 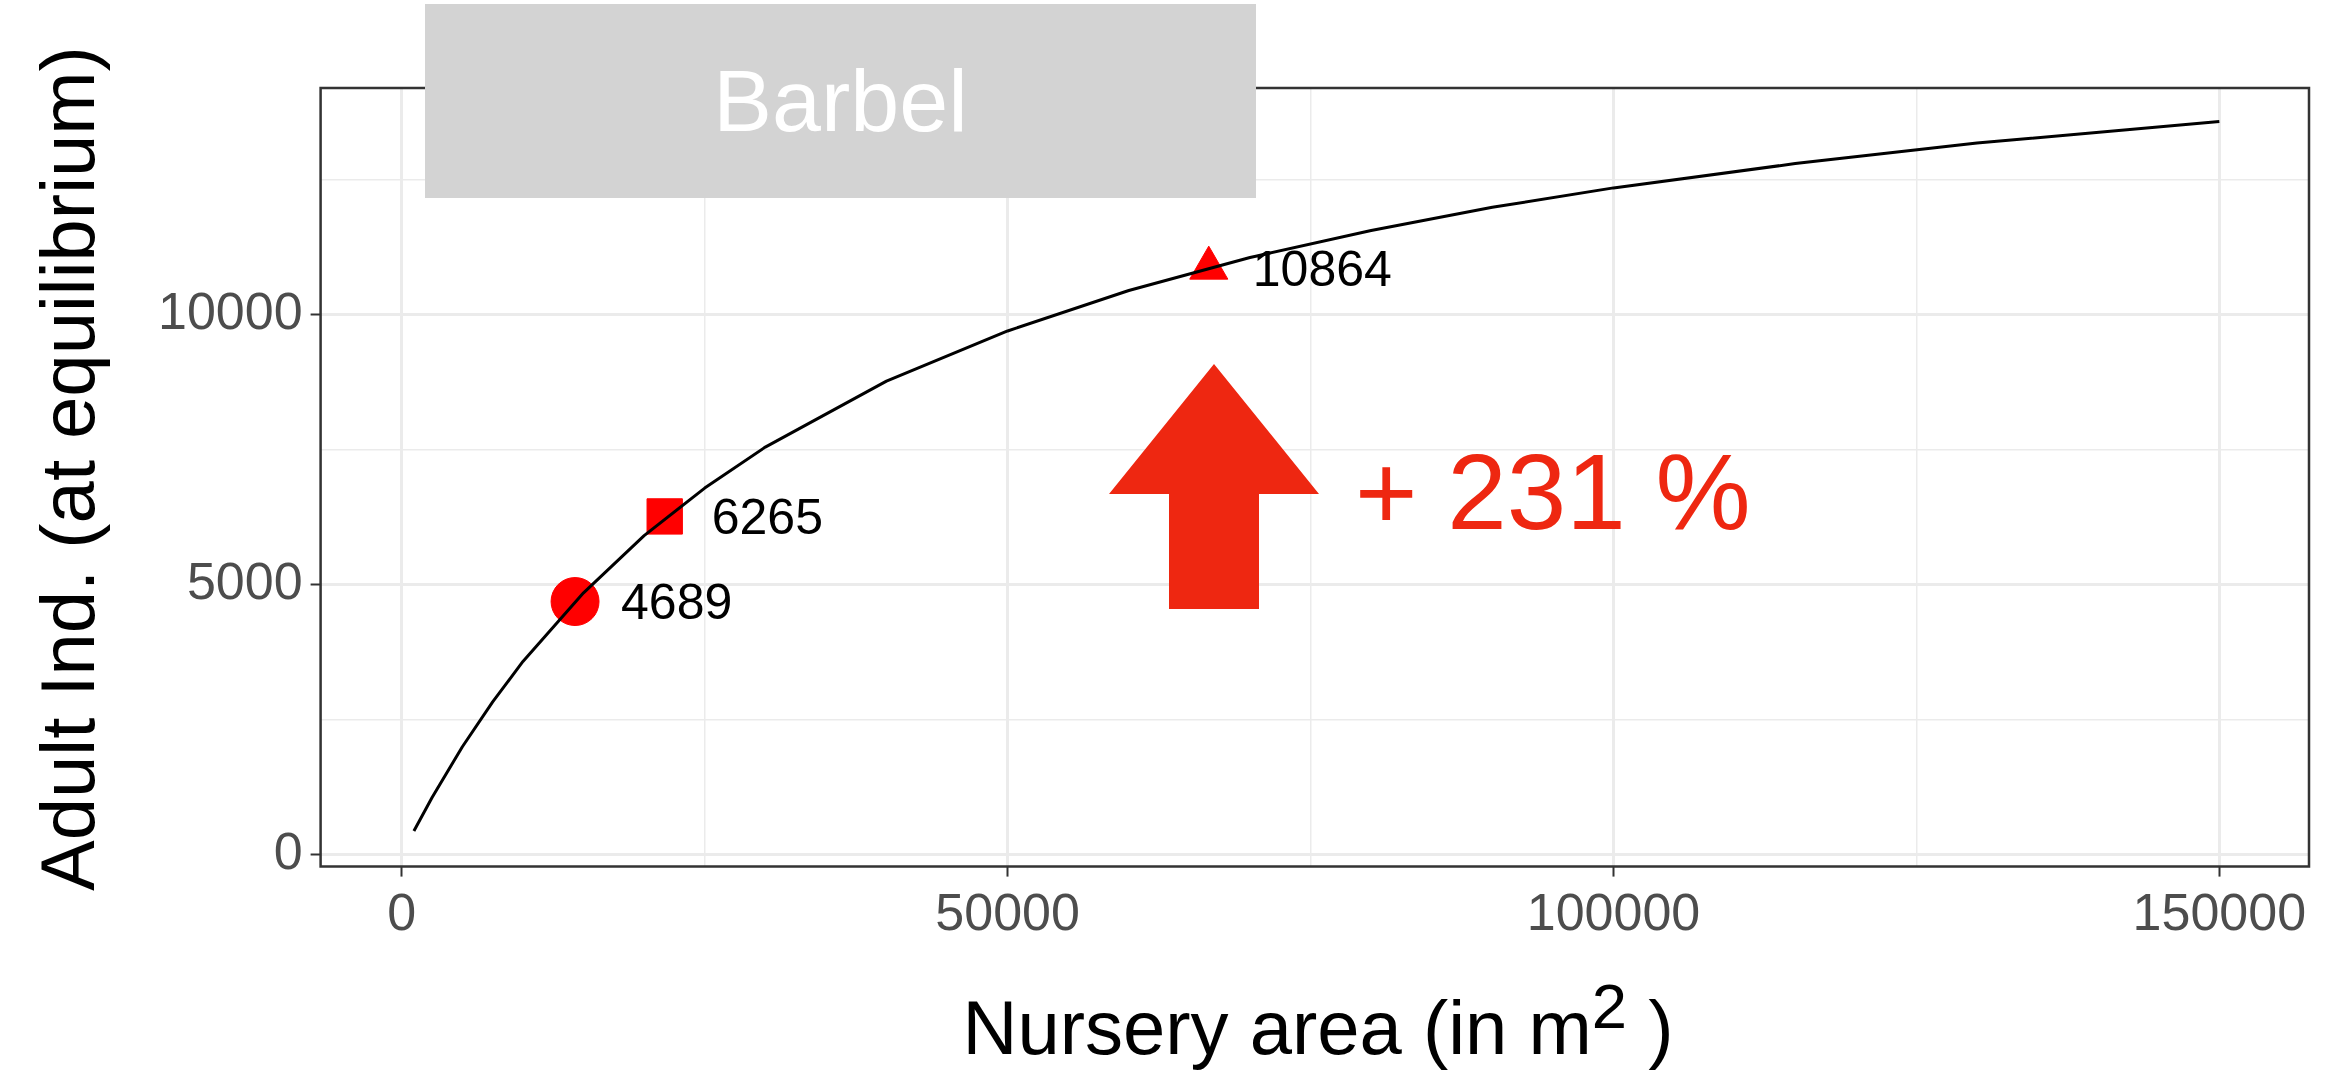 I want to click on y-tick-label: 0, so click(x=288, y=851).